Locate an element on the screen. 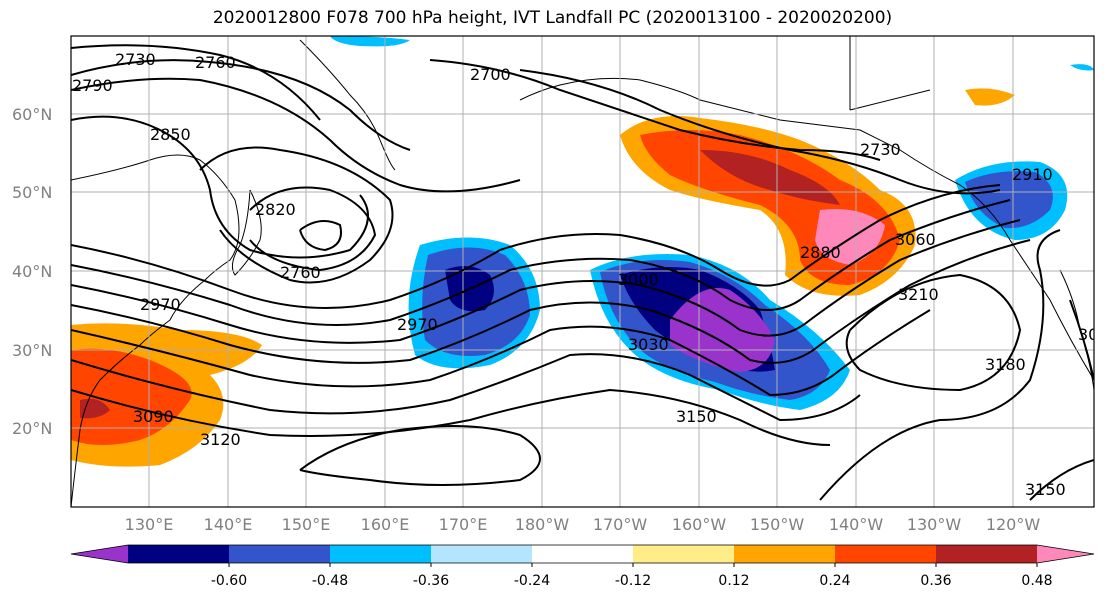 This screenshot has height=601, width=1105. svg-text: 180°W is located at coordinates (542, 524).